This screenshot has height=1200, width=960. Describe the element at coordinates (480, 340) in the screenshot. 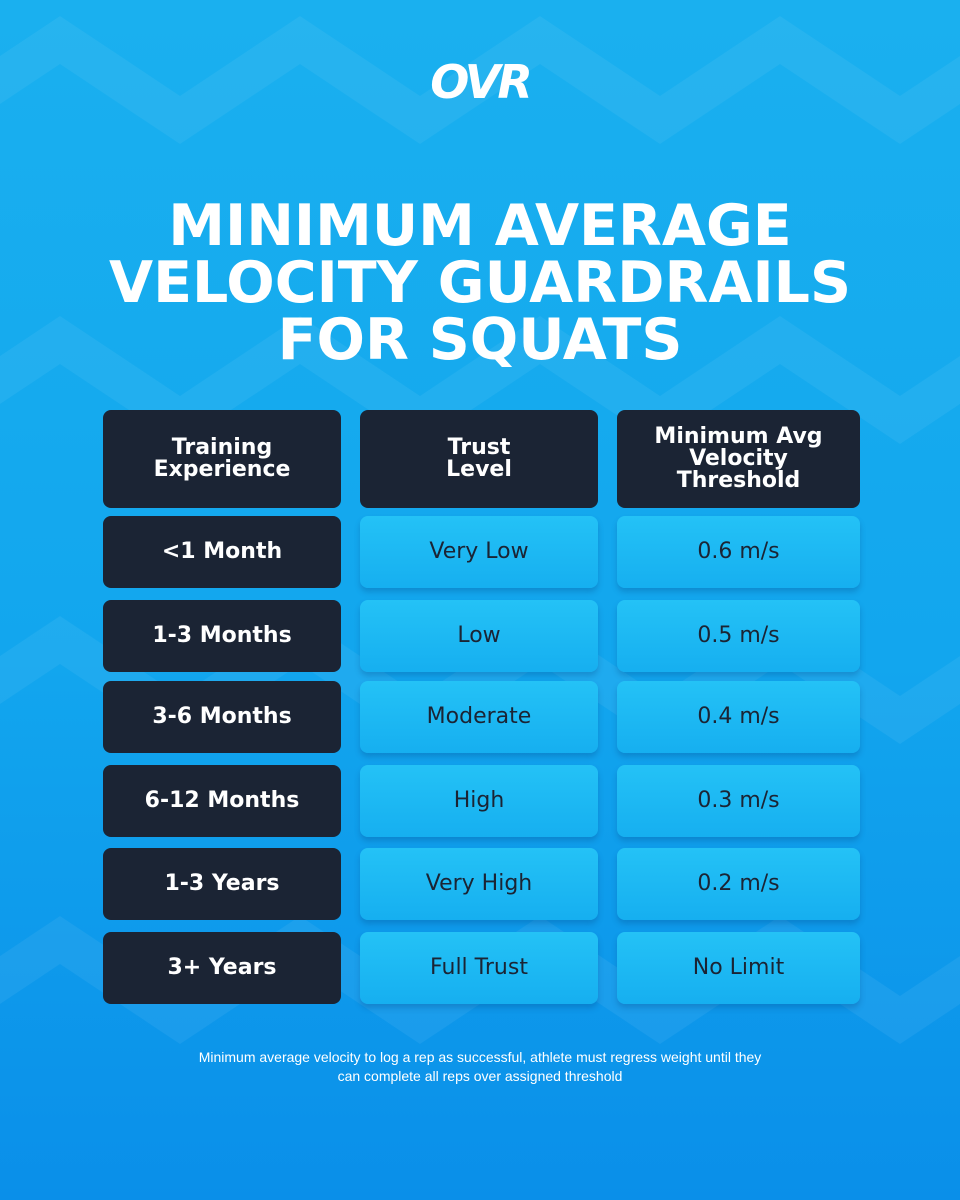

I see `title-line-3: FOR SQUATS` at that location.